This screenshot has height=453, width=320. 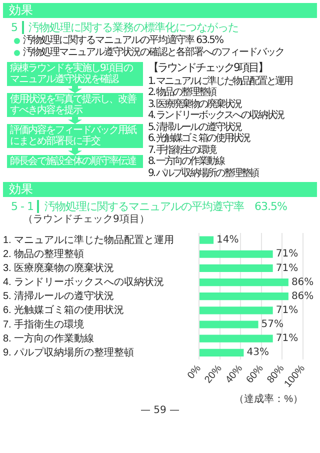 I want to click on text: — 59 —, so click(x=160, y=410).